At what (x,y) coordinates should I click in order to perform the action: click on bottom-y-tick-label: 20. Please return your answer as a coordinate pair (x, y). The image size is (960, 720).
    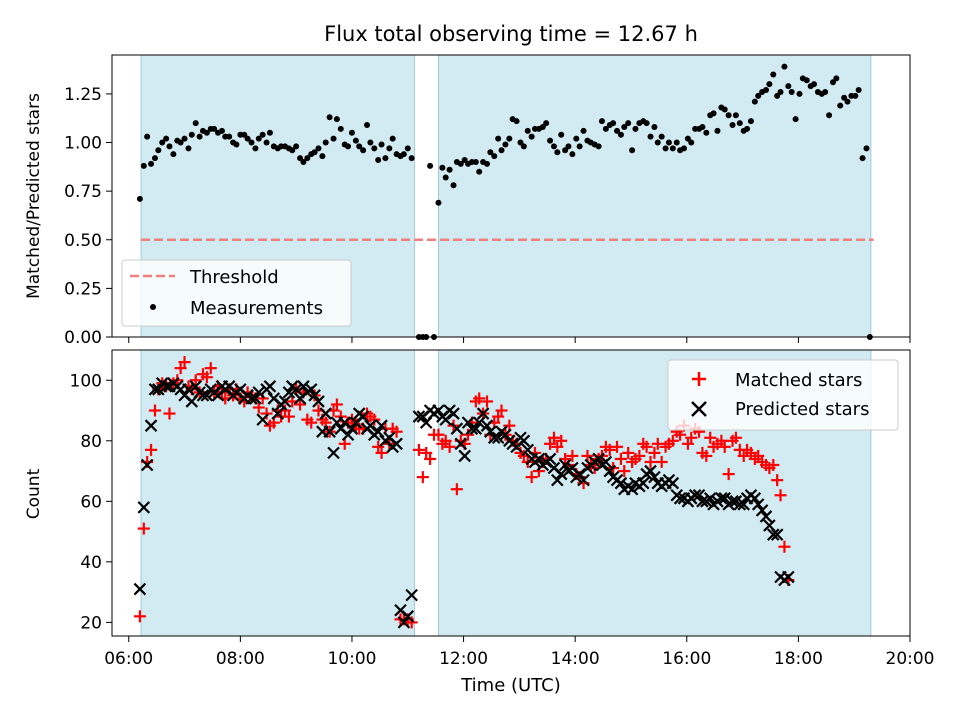
    Looking at the image, I should click on (91, 623).